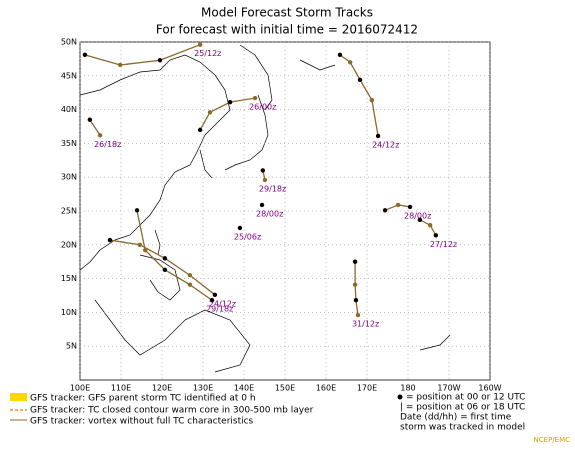 The height and width of the screenshot is (462, 575). I want to click on y-tick-label: 40N, so click(69, 109).